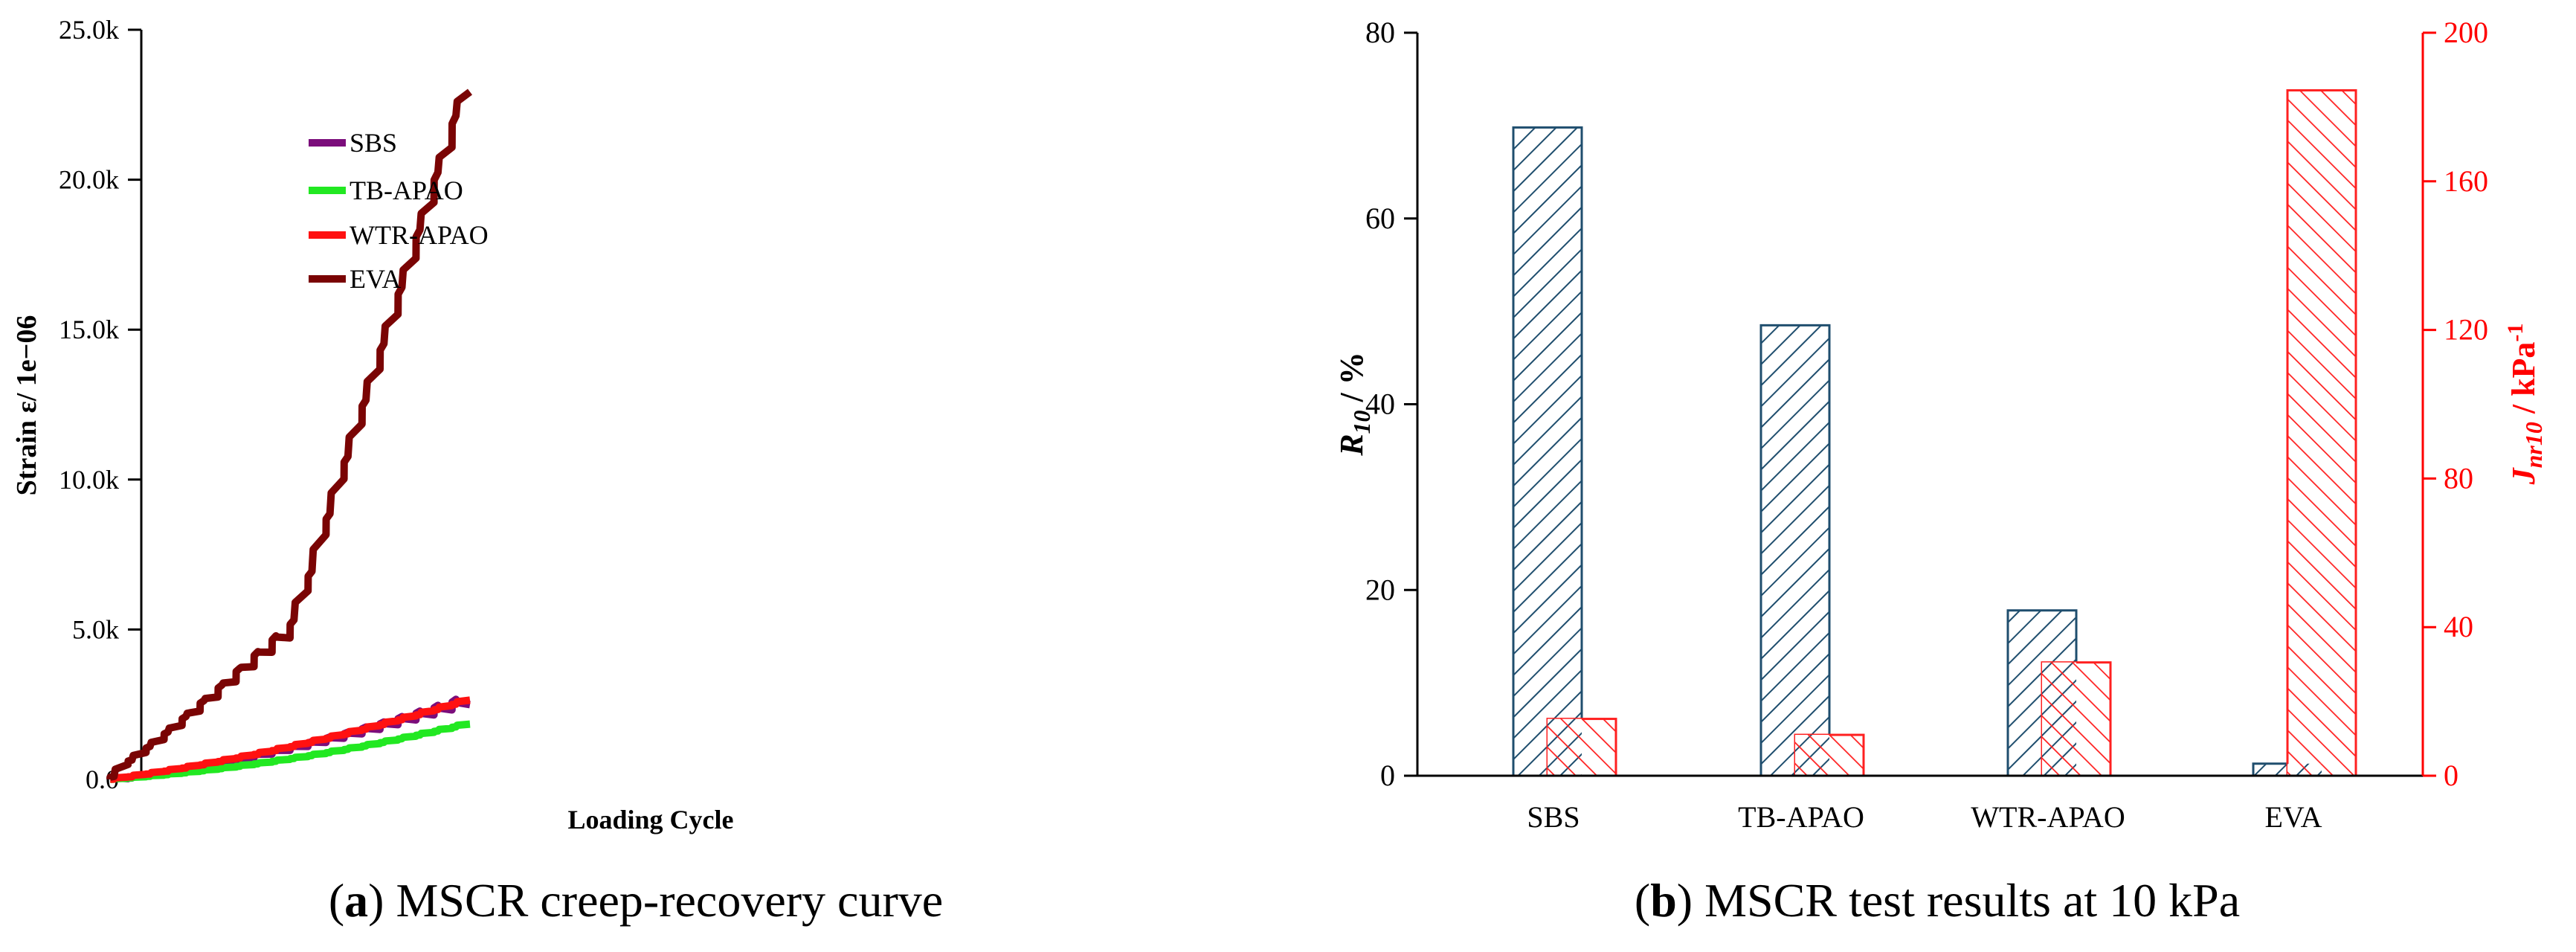 The height and width of the screenshot is (952, 2576). What do you see at coordinates (89, 30) in the screenshot?
I see `a-y-tick-label: 25.0k` at bounding box center [89, 30].